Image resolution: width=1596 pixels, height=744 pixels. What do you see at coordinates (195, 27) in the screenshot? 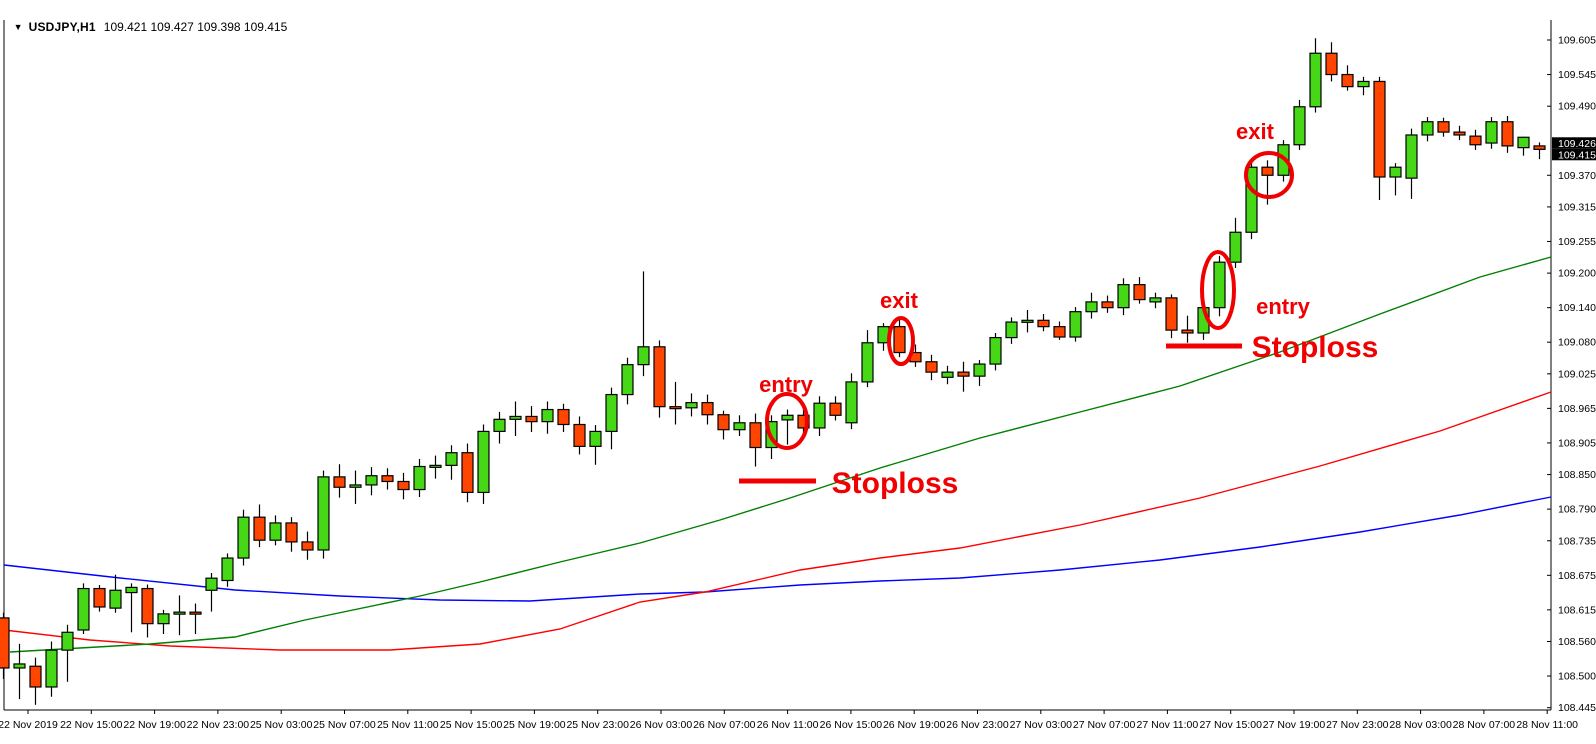
I see `ohlc-readout: 109.421 109.427 109.398 109.415` at bounding box center [195, 27].